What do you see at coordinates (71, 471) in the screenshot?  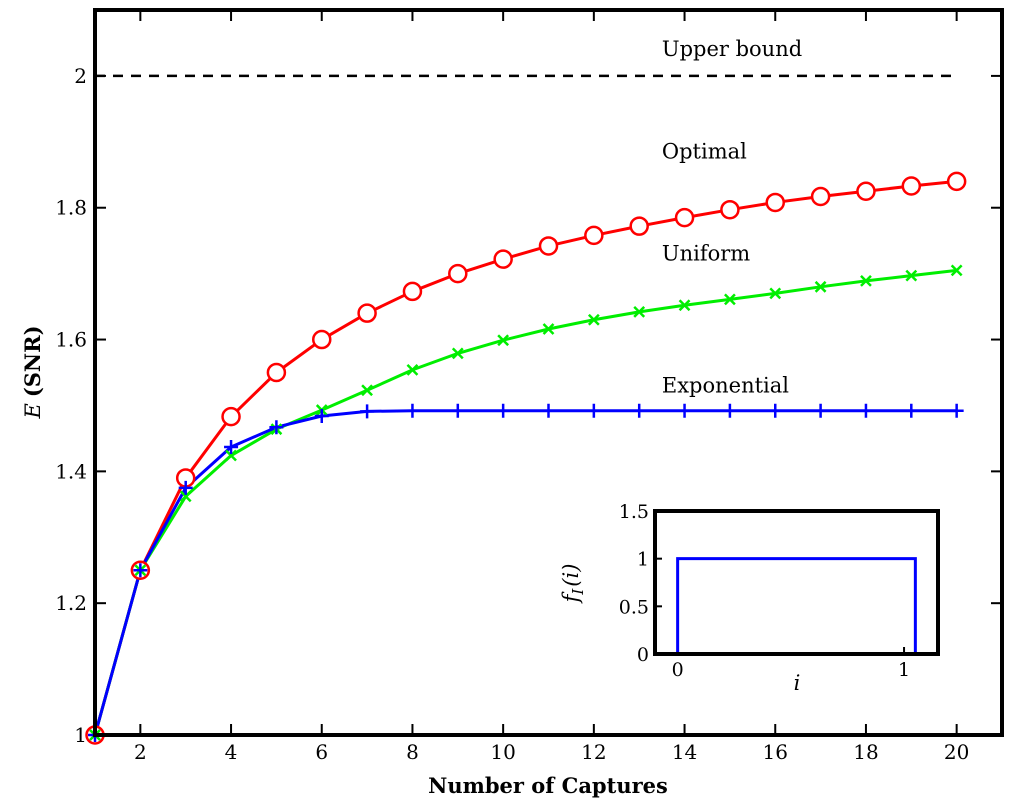 I see `y-tick-label: 1.4` at bounding box center [71, 471].